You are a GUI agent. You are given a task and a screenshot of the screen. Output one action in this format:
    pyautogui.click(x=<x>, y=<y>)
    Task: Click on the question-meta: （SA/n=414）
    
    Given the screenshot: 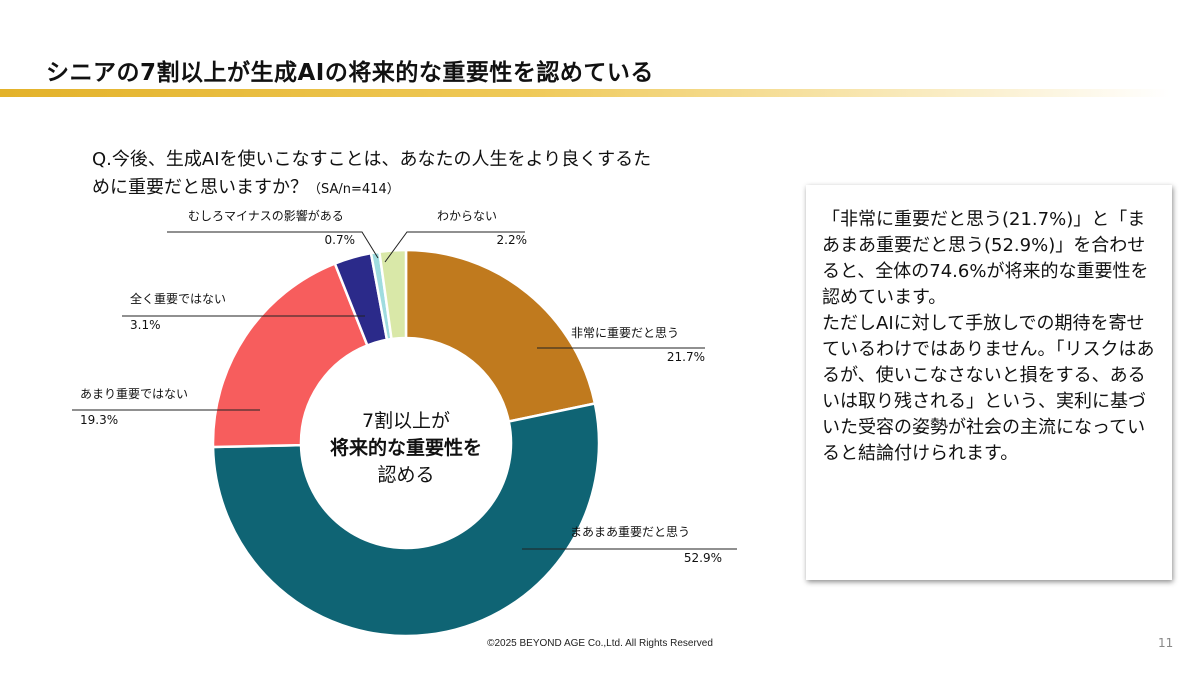 What is the action you would take?
    pyautogui.click(x=354, y=189)
    